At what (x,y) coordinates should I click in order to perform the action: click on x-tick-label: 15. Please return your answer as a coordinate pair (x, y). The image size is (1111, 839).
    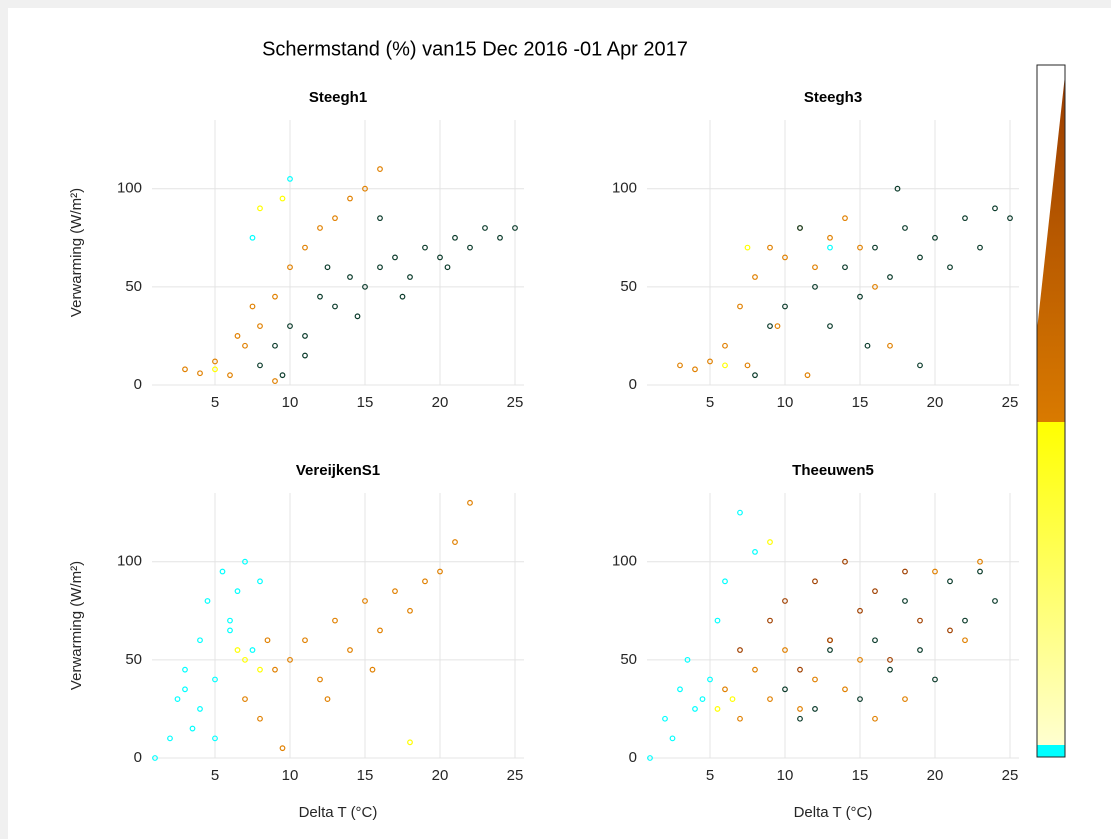
    Looking at the image, I should click on (860, 775).